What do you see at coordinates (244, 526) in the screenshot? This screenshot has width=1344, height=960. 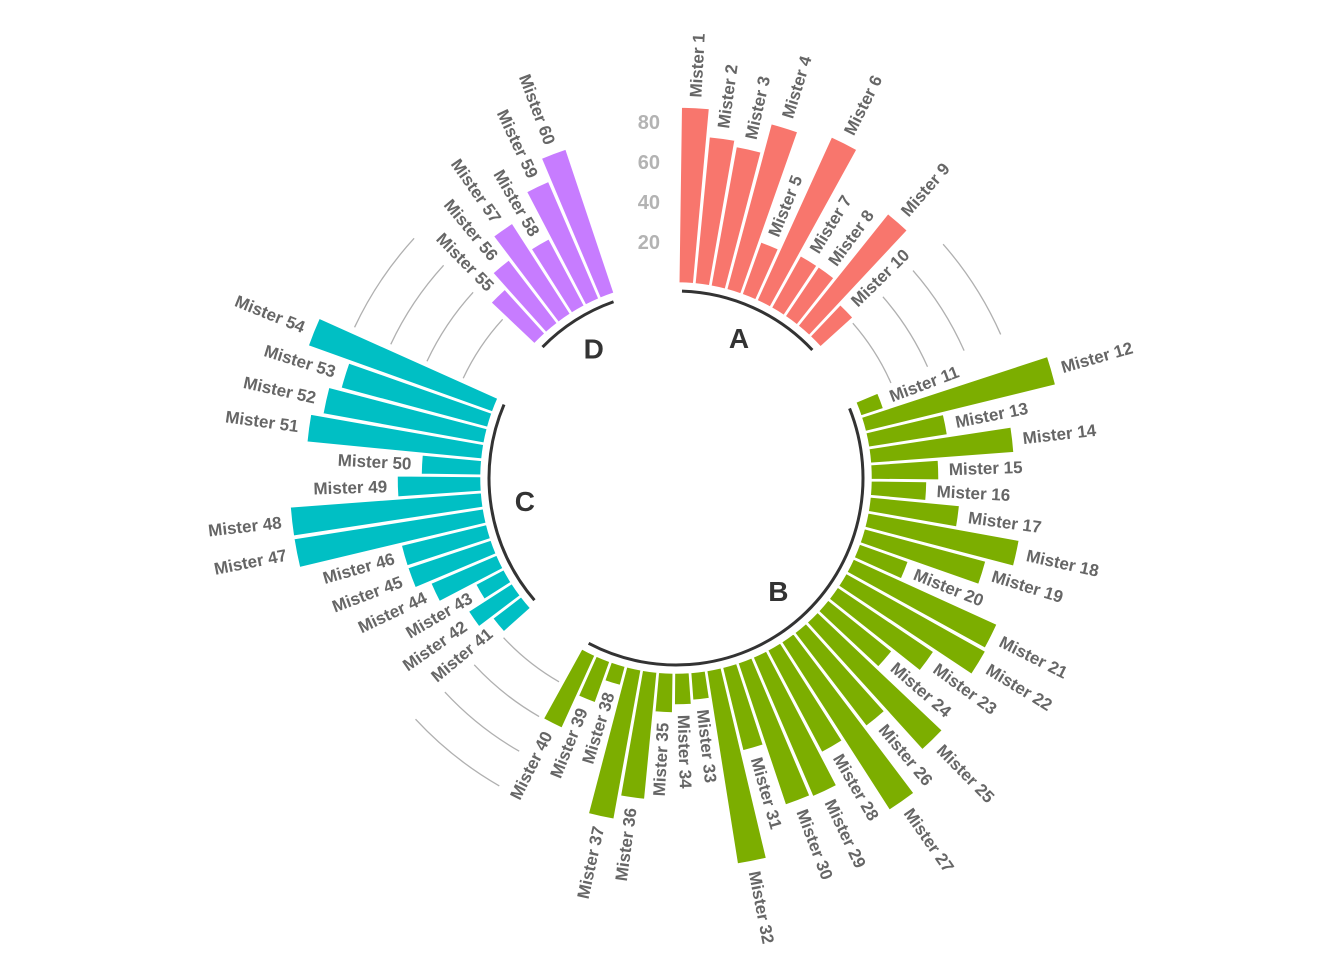 I see `bar-label: Mister 48` at bounding box center [244, 526].